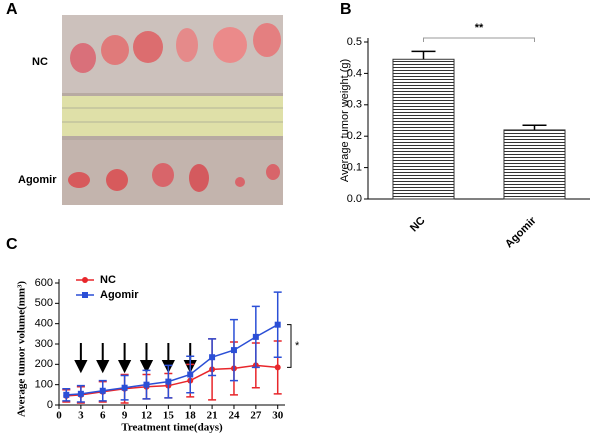  I want to click on panel-label: B, so click(346, 9).